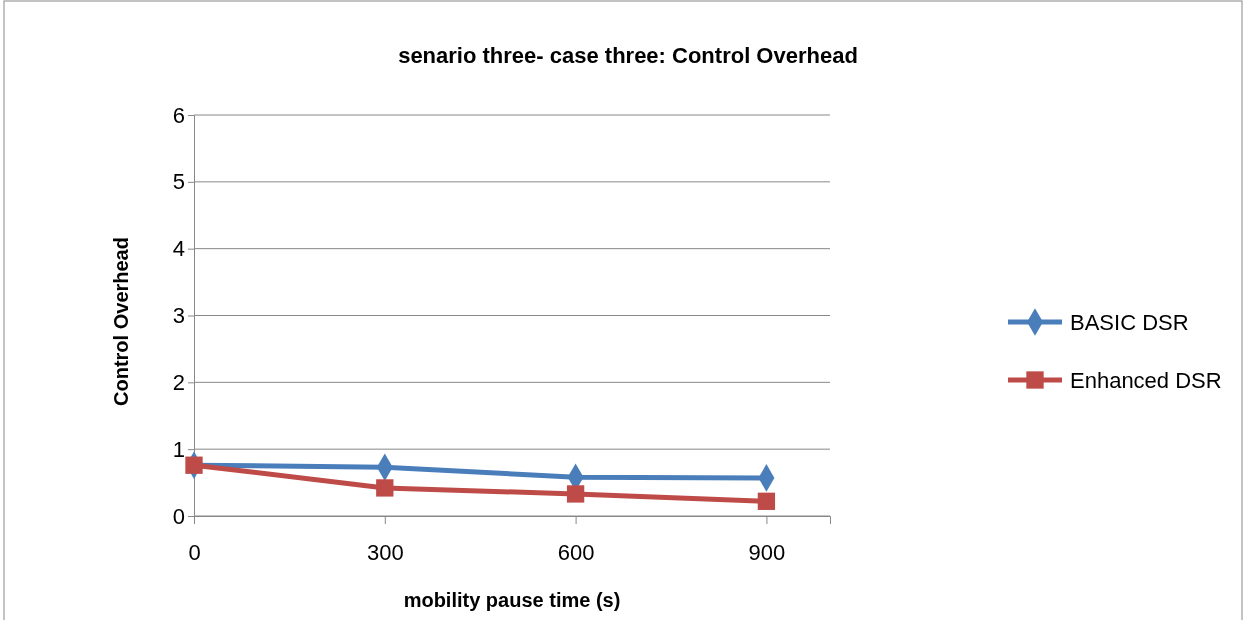 The image size is (1247, 620). Describe the element at coordinates (194, 552) in the screenshot. I see `x-tick-label: 0` at that location.